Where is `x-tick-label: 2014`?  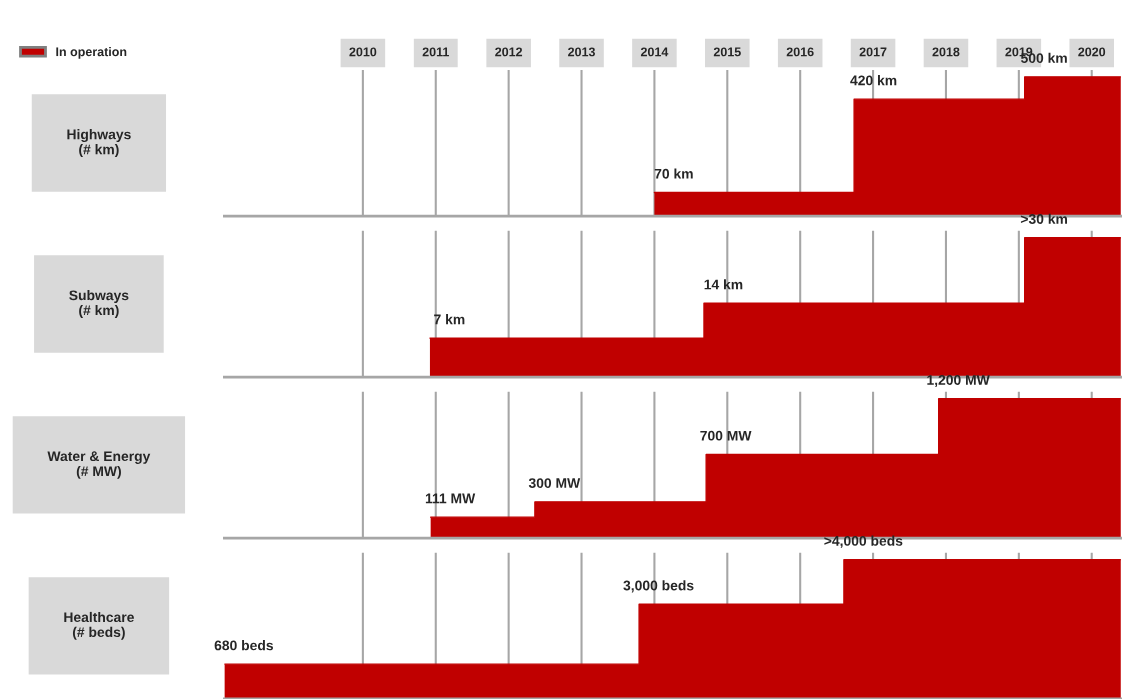
x-tick-label: 2014 is located at coordinates (654, 52).